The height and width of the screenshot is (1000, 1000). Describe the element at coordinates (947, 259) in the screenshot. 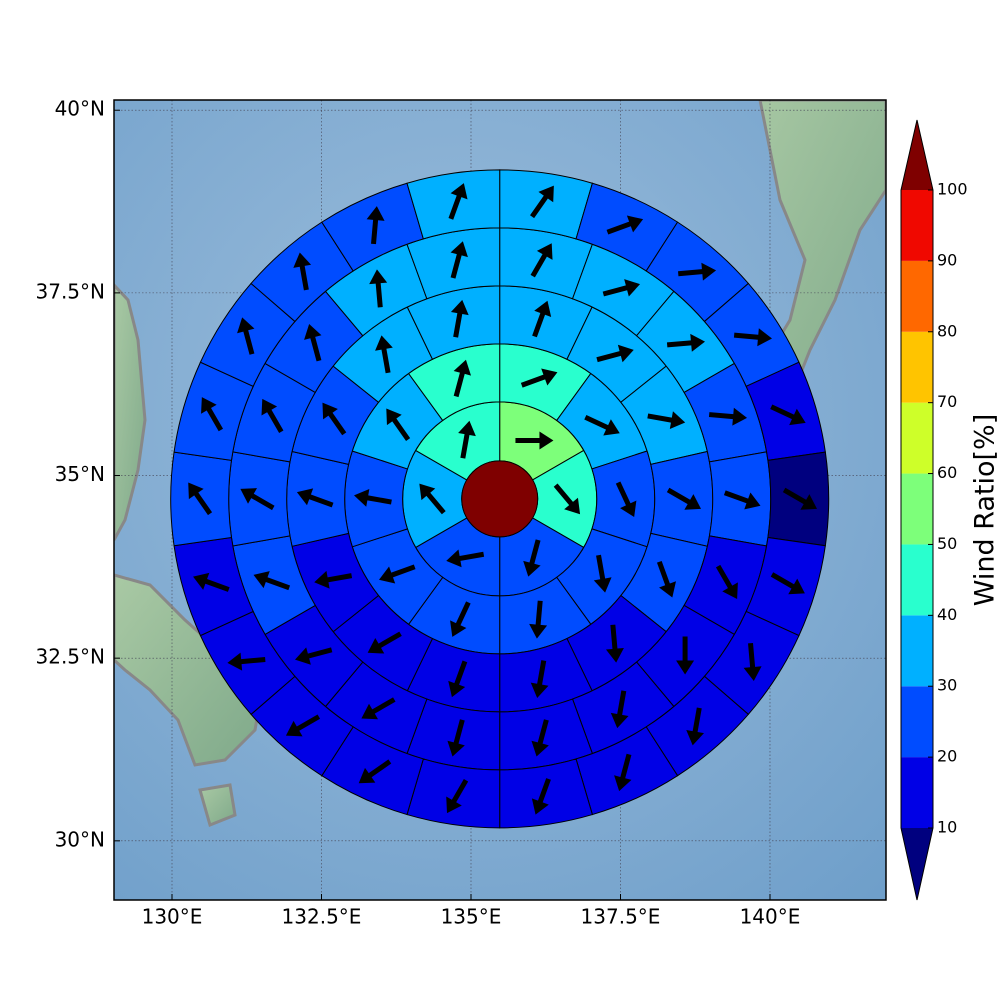

I see `colorbar-tick-label: 90` at that location.